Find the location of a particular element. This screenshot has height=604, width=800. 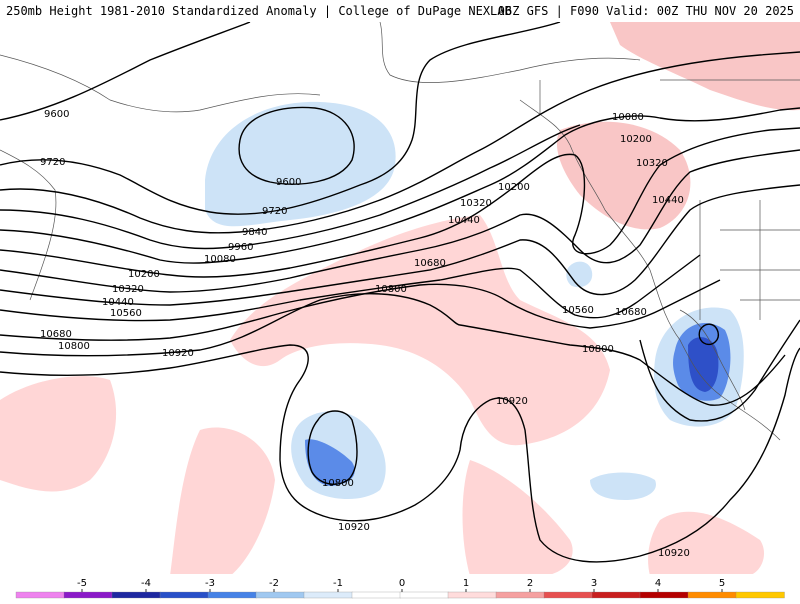

negative-anomaly-aleutian is located at coordinates (300, 164).